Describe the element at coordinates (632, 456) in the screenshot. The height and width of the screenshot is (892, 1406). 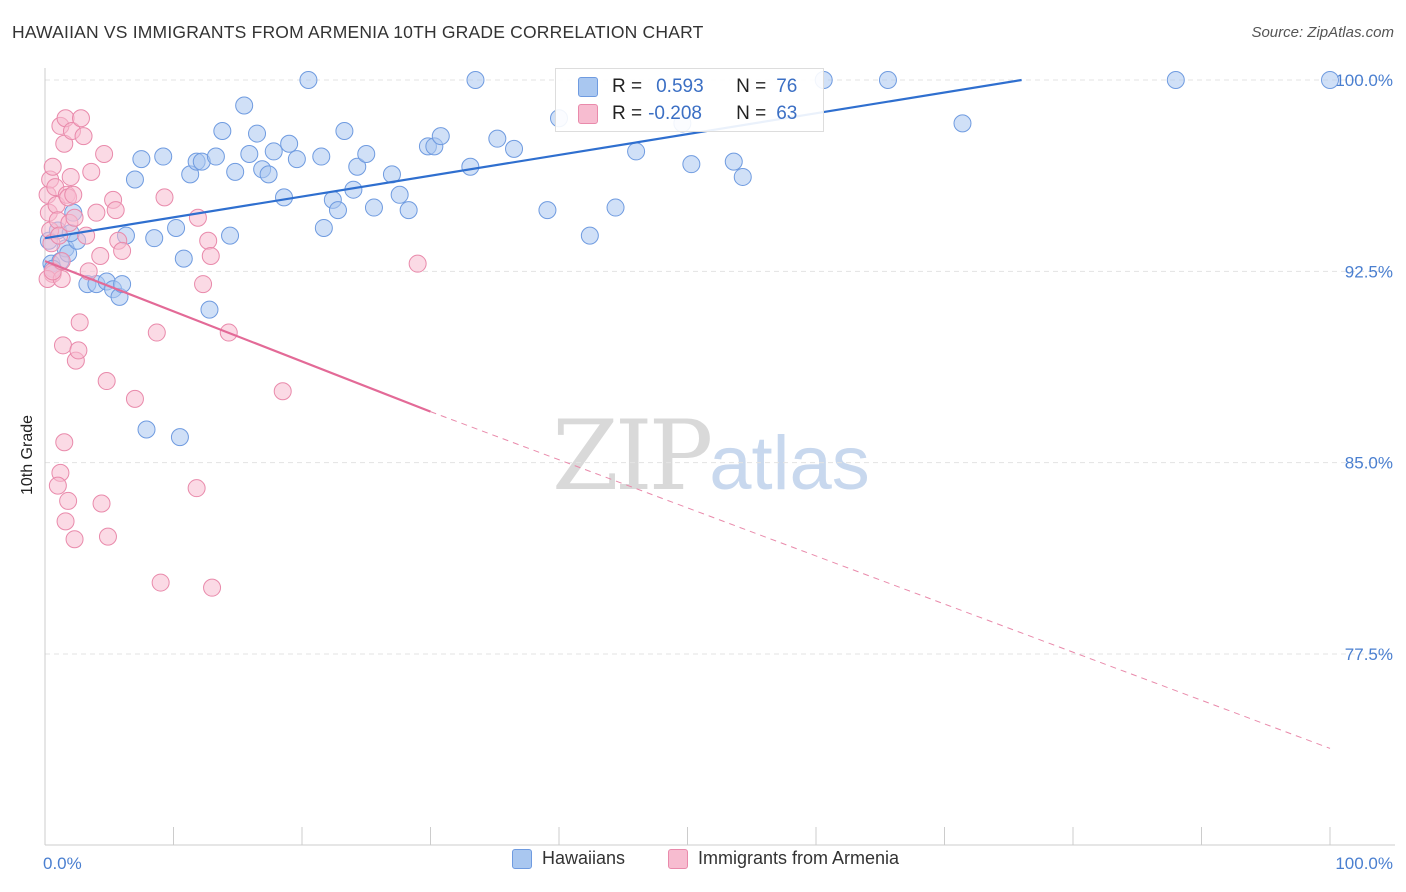
I see `watermark-zip: ZIP` at that location.